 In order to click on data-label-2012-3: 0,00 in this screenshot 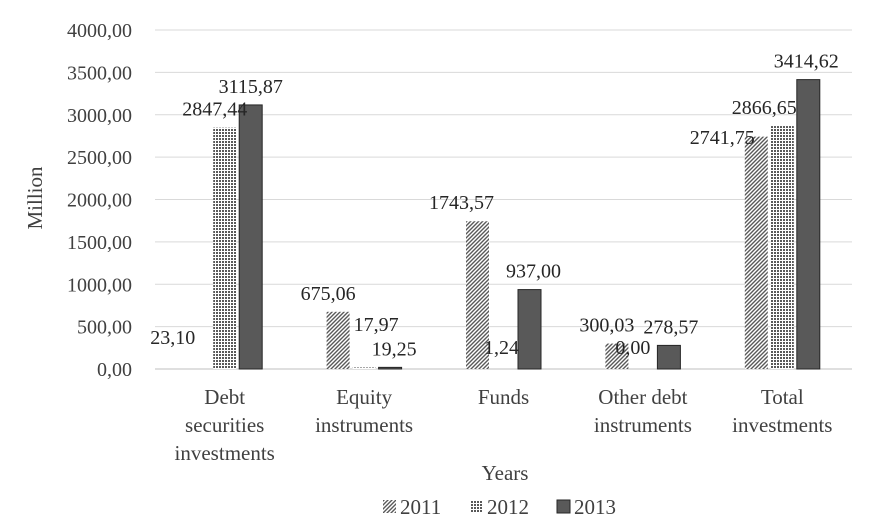, I will do `click(632, 348)`.